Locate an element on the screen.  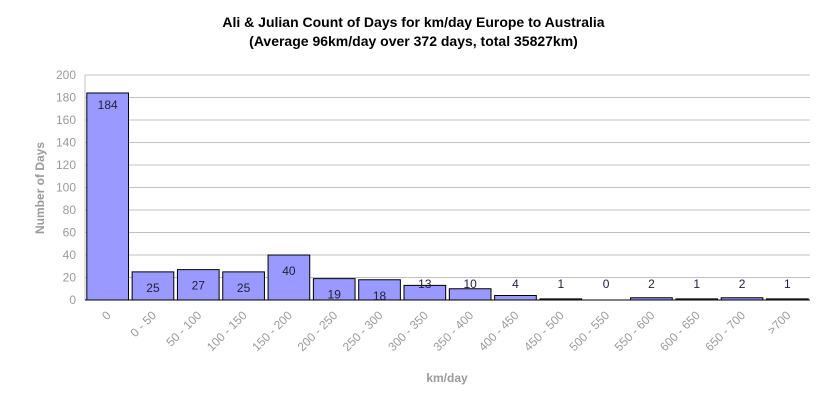
x-tick-label: 0 - 50 is located at coordinates (143, 324).